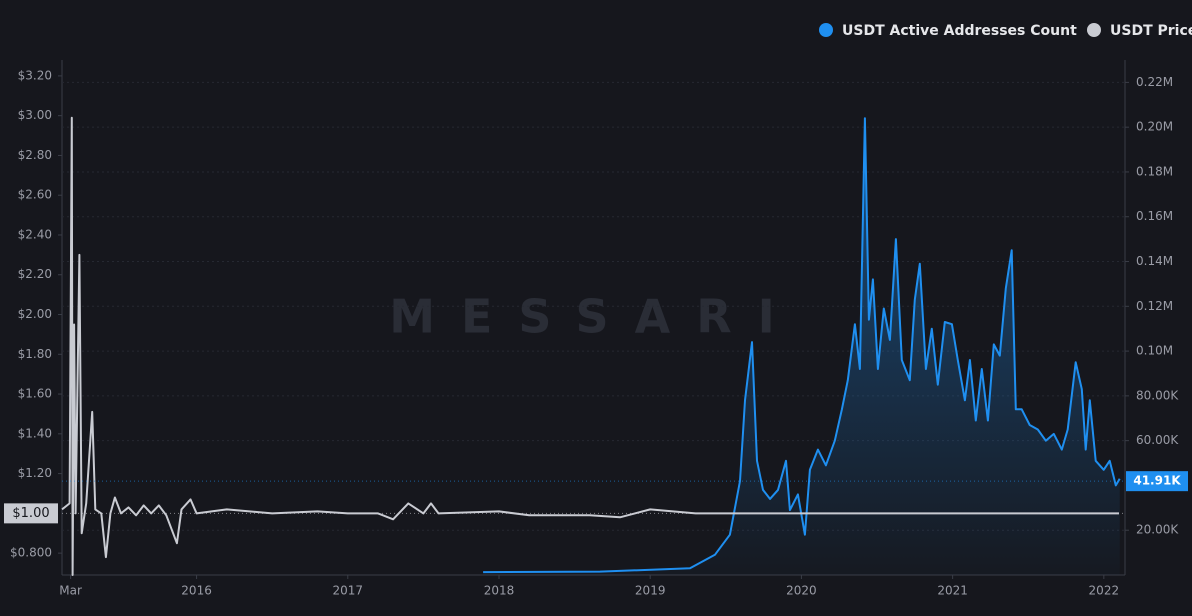  Describe the element at coordinates (35, 473) in the screenshot. I see `y-tick-label: $1.20` at that location.